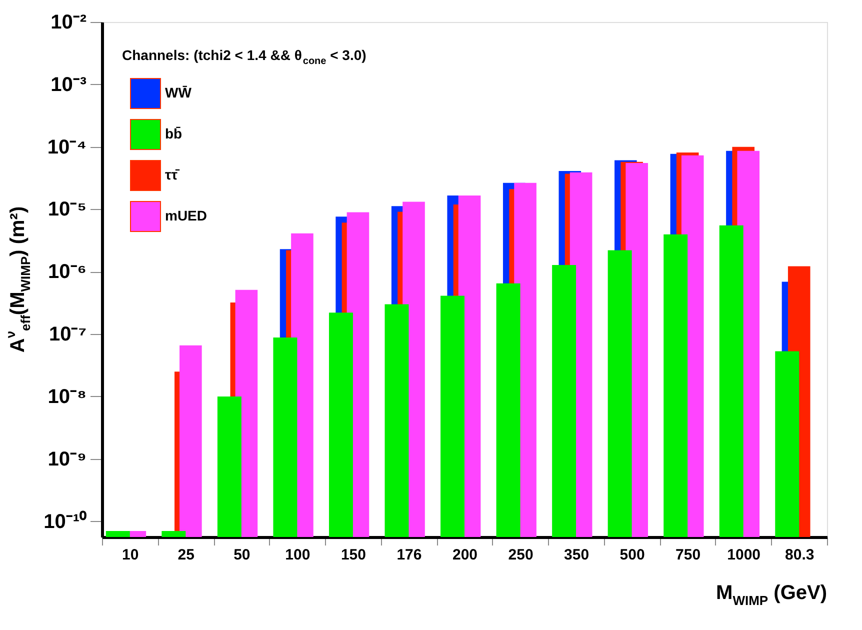 The height and width of the screenshot is (630, 862). I want to click on x-tick-label: 100, so click(297, 555).